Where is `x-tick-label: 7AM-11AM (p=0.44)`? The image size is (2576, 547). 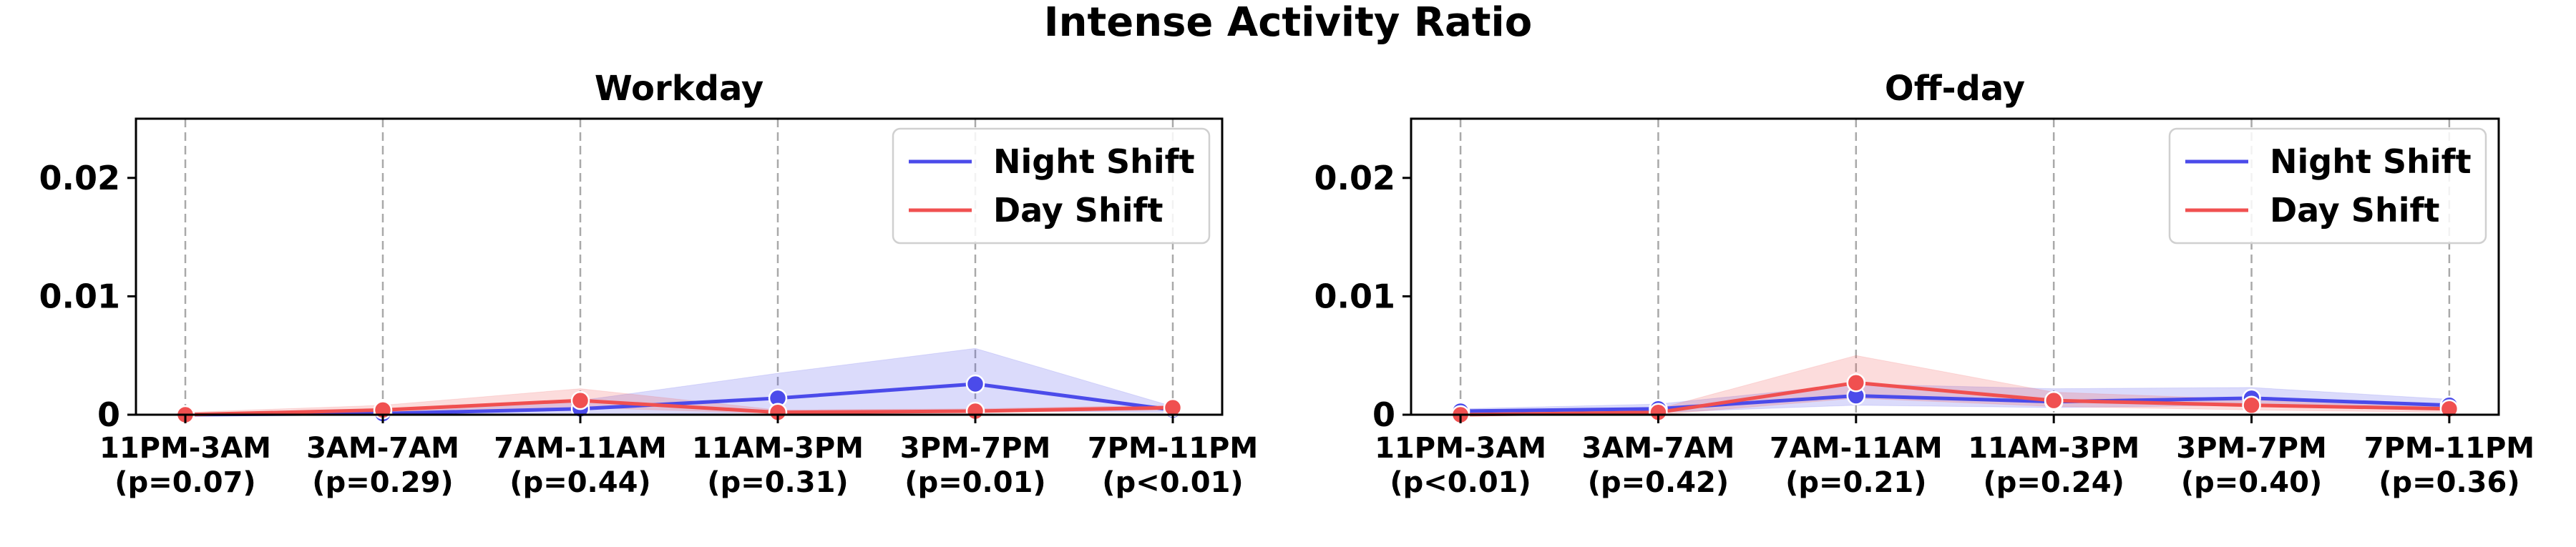 x-tick-label: 7AM-11AM (p=0.44) is located at coordinates (580, 466).